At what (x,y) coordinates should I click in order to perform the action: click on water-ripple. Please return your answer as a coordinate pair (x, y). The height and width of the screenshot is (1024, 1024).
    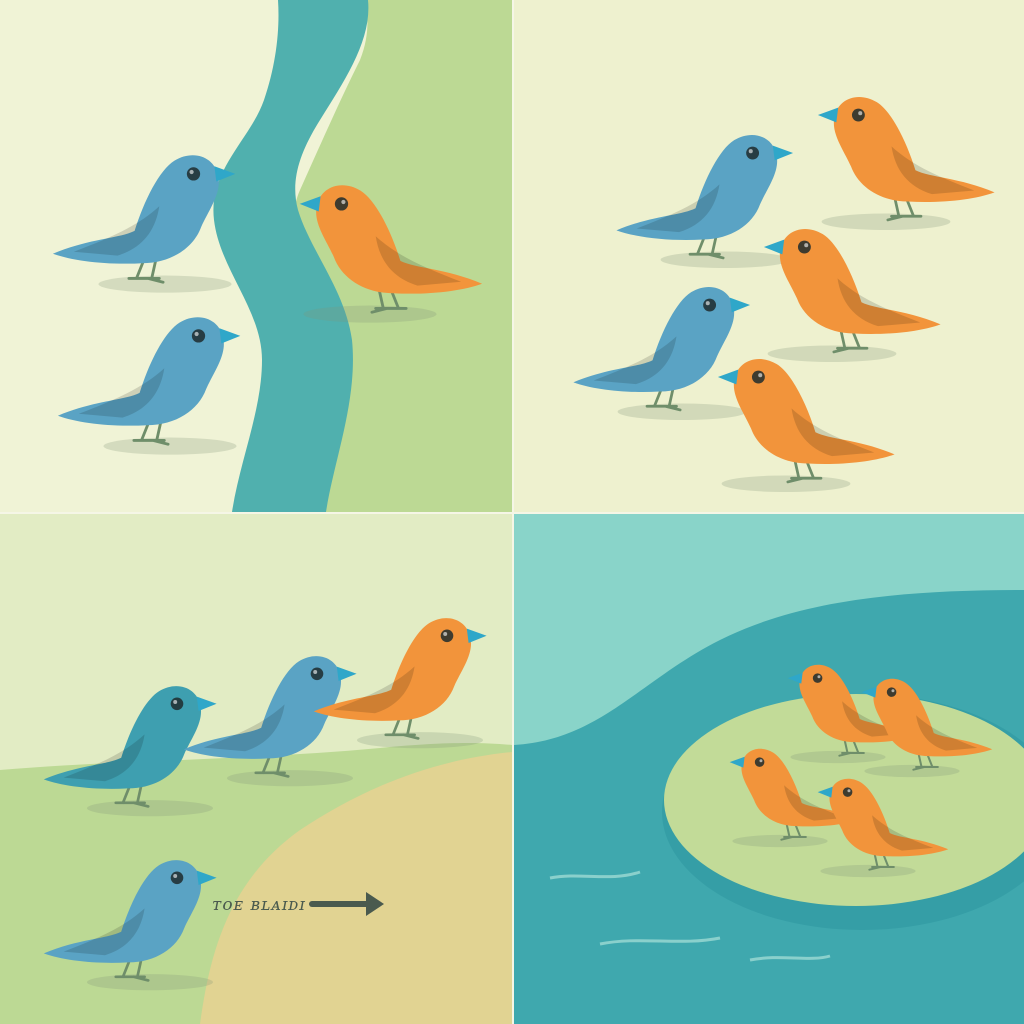
    Looking at the image, I should click on (660, 941).